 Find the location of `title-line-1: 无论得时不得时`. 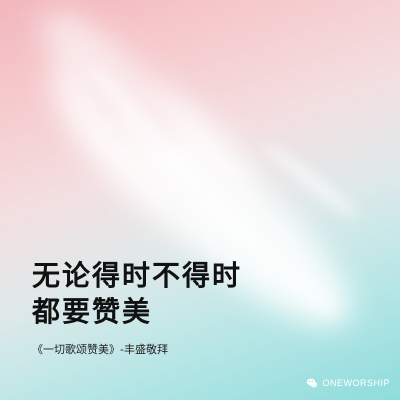

title-line-1: 无论得时不得时 is located at coordinates (137, 275).